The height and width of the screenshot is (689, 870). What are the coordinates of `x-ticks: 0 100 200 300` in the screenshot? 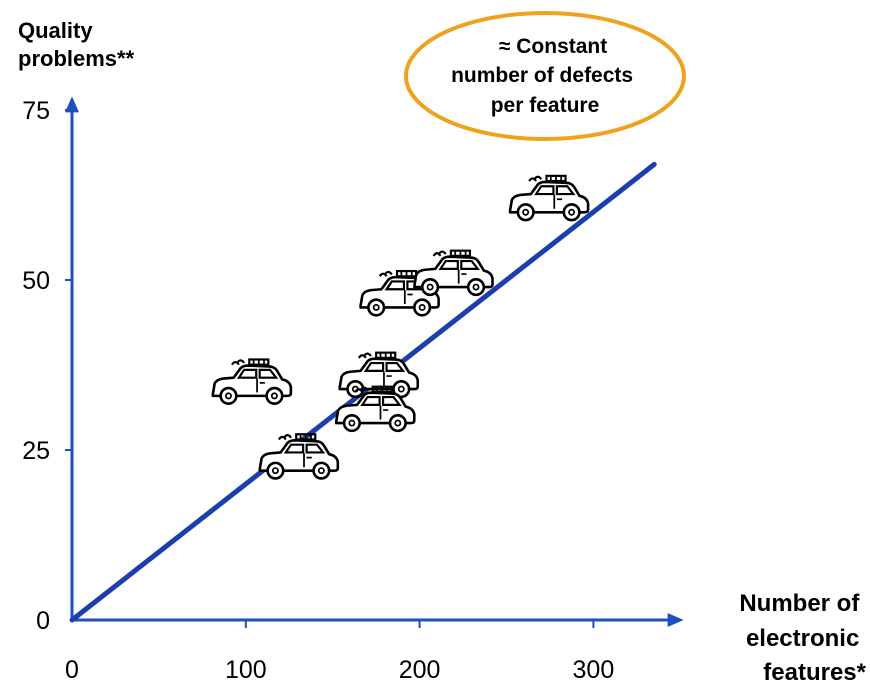 It's located at (339, 652).